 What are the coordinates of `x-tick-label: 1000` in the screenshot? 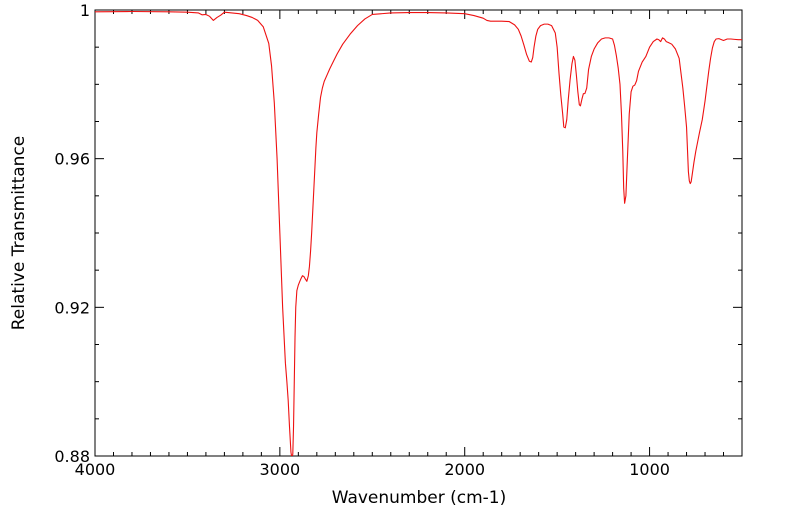 It's located at (649, 469).